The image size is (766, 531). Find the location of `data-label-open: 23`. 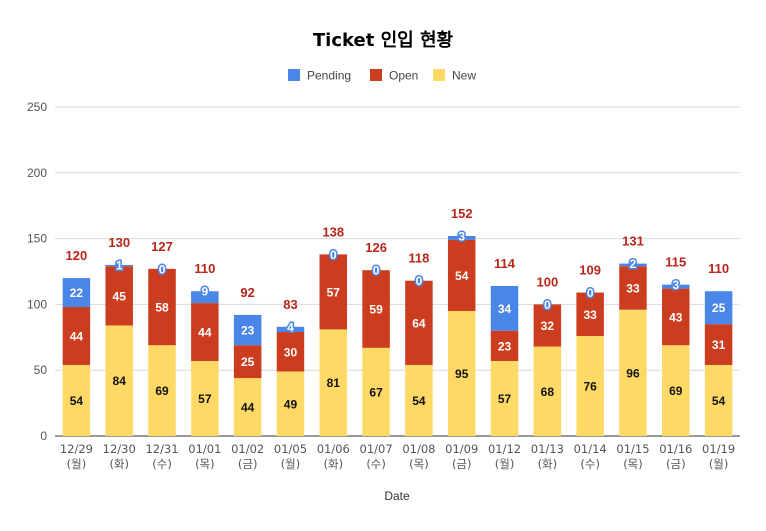

data-label-open: 23 is located at coordinates (505, 346).